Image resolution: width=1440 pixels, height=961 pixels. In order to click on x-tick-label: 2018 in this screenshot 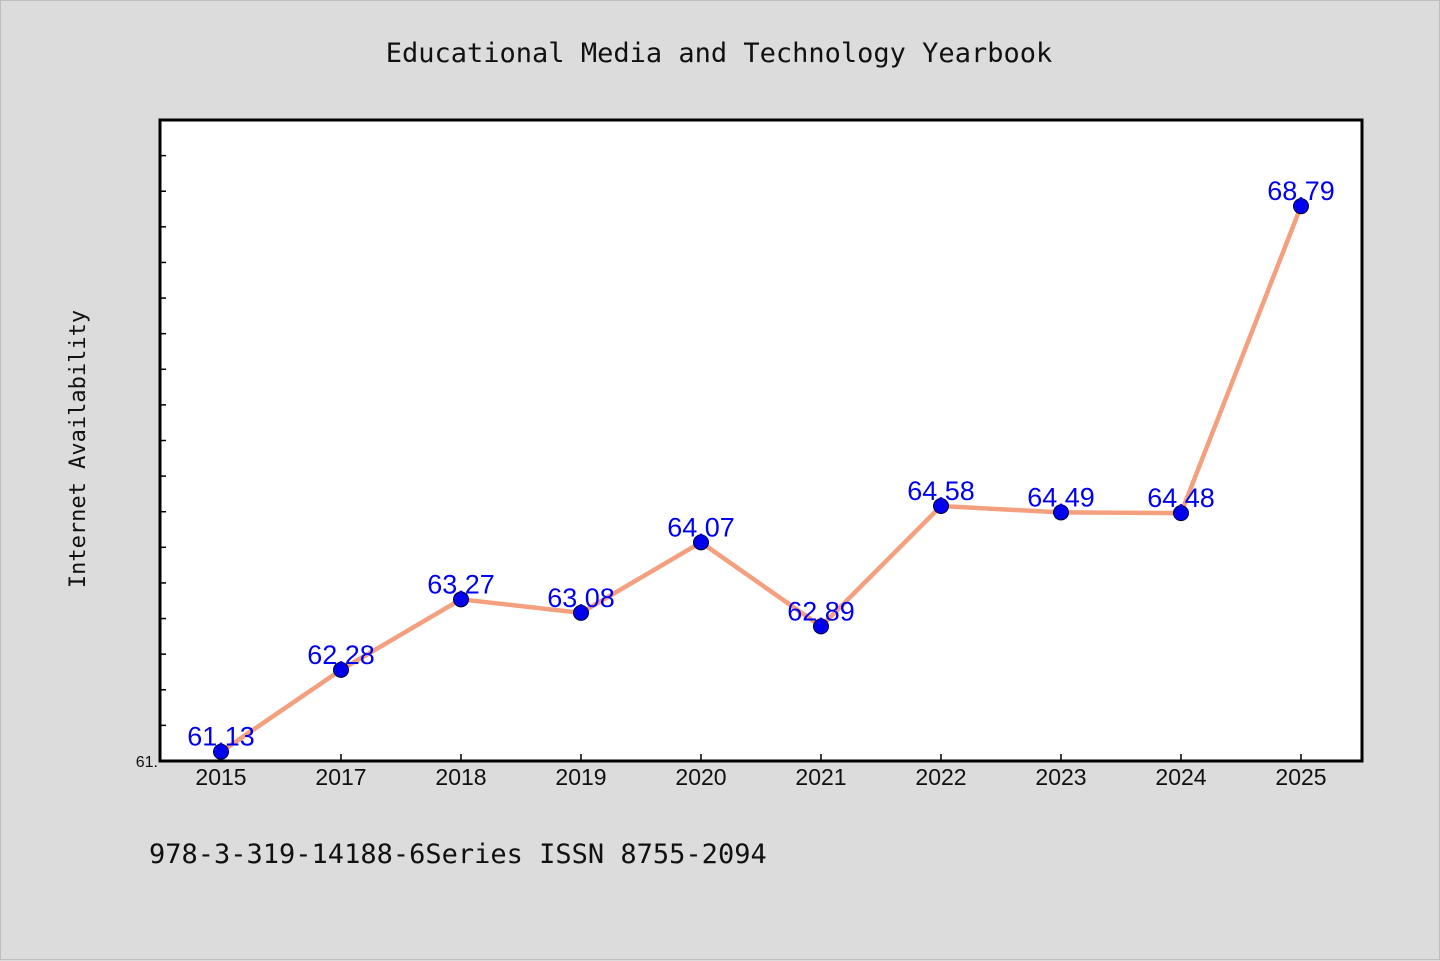, I will do `click(460, 777)`.